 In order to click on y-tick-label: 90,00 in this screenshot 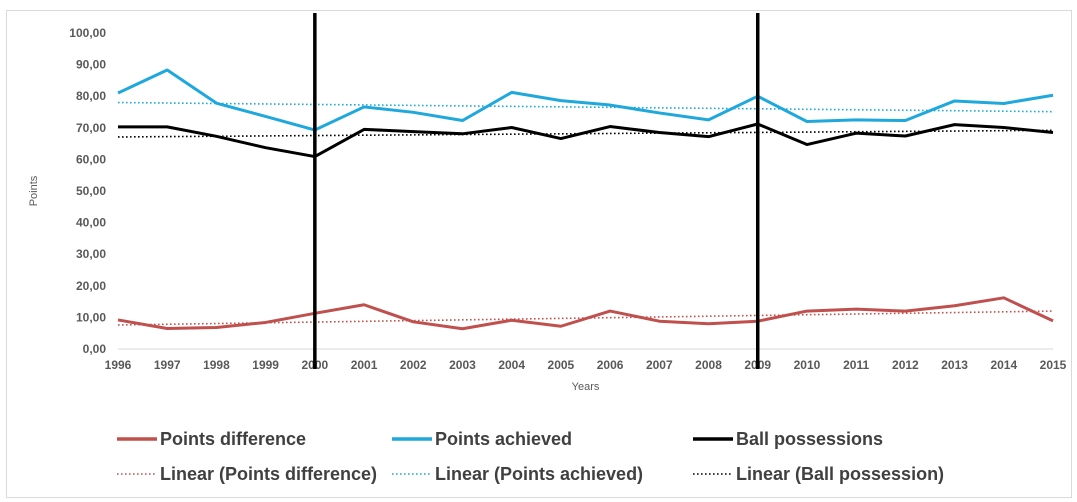, I will do `click(91, 65)`.